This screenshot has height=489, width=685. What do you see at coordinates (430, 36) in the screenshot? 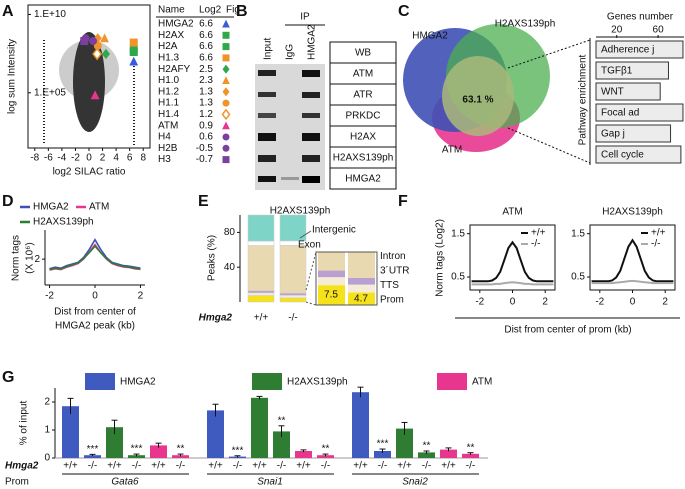
I see `set-label: HMGA2` at bounding box center [430, 36].